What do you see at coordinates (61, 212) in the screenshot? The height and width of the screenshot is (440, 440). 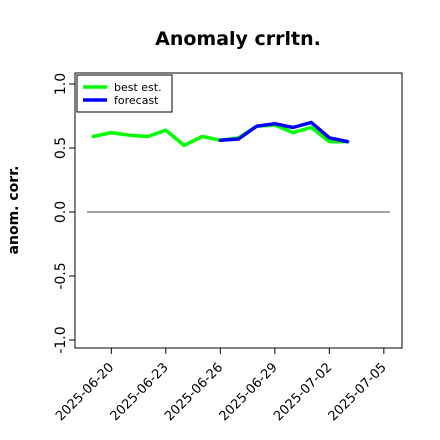 I see `y-tick-label: 0.0` at bounding box center [61, 212].